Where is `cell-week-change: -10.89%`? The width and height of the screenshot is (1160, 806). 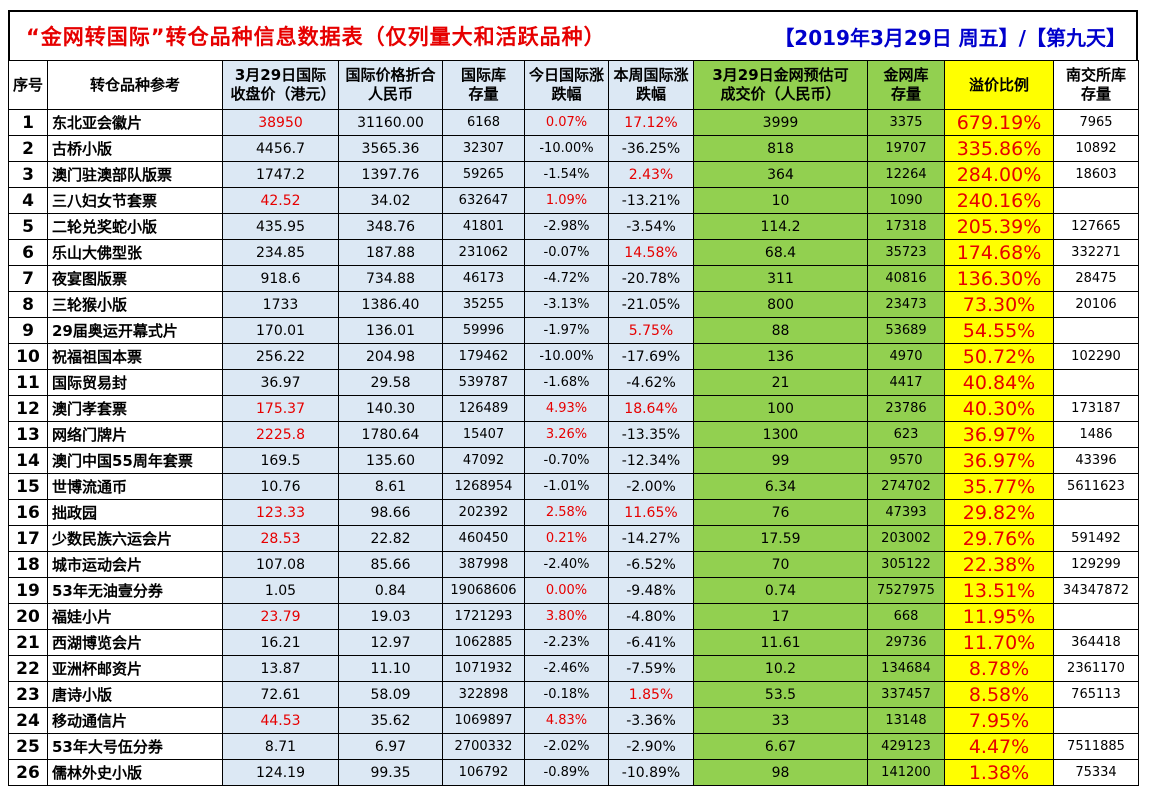
cell-week-change: -10.89% is located at coordinates (651, 772).